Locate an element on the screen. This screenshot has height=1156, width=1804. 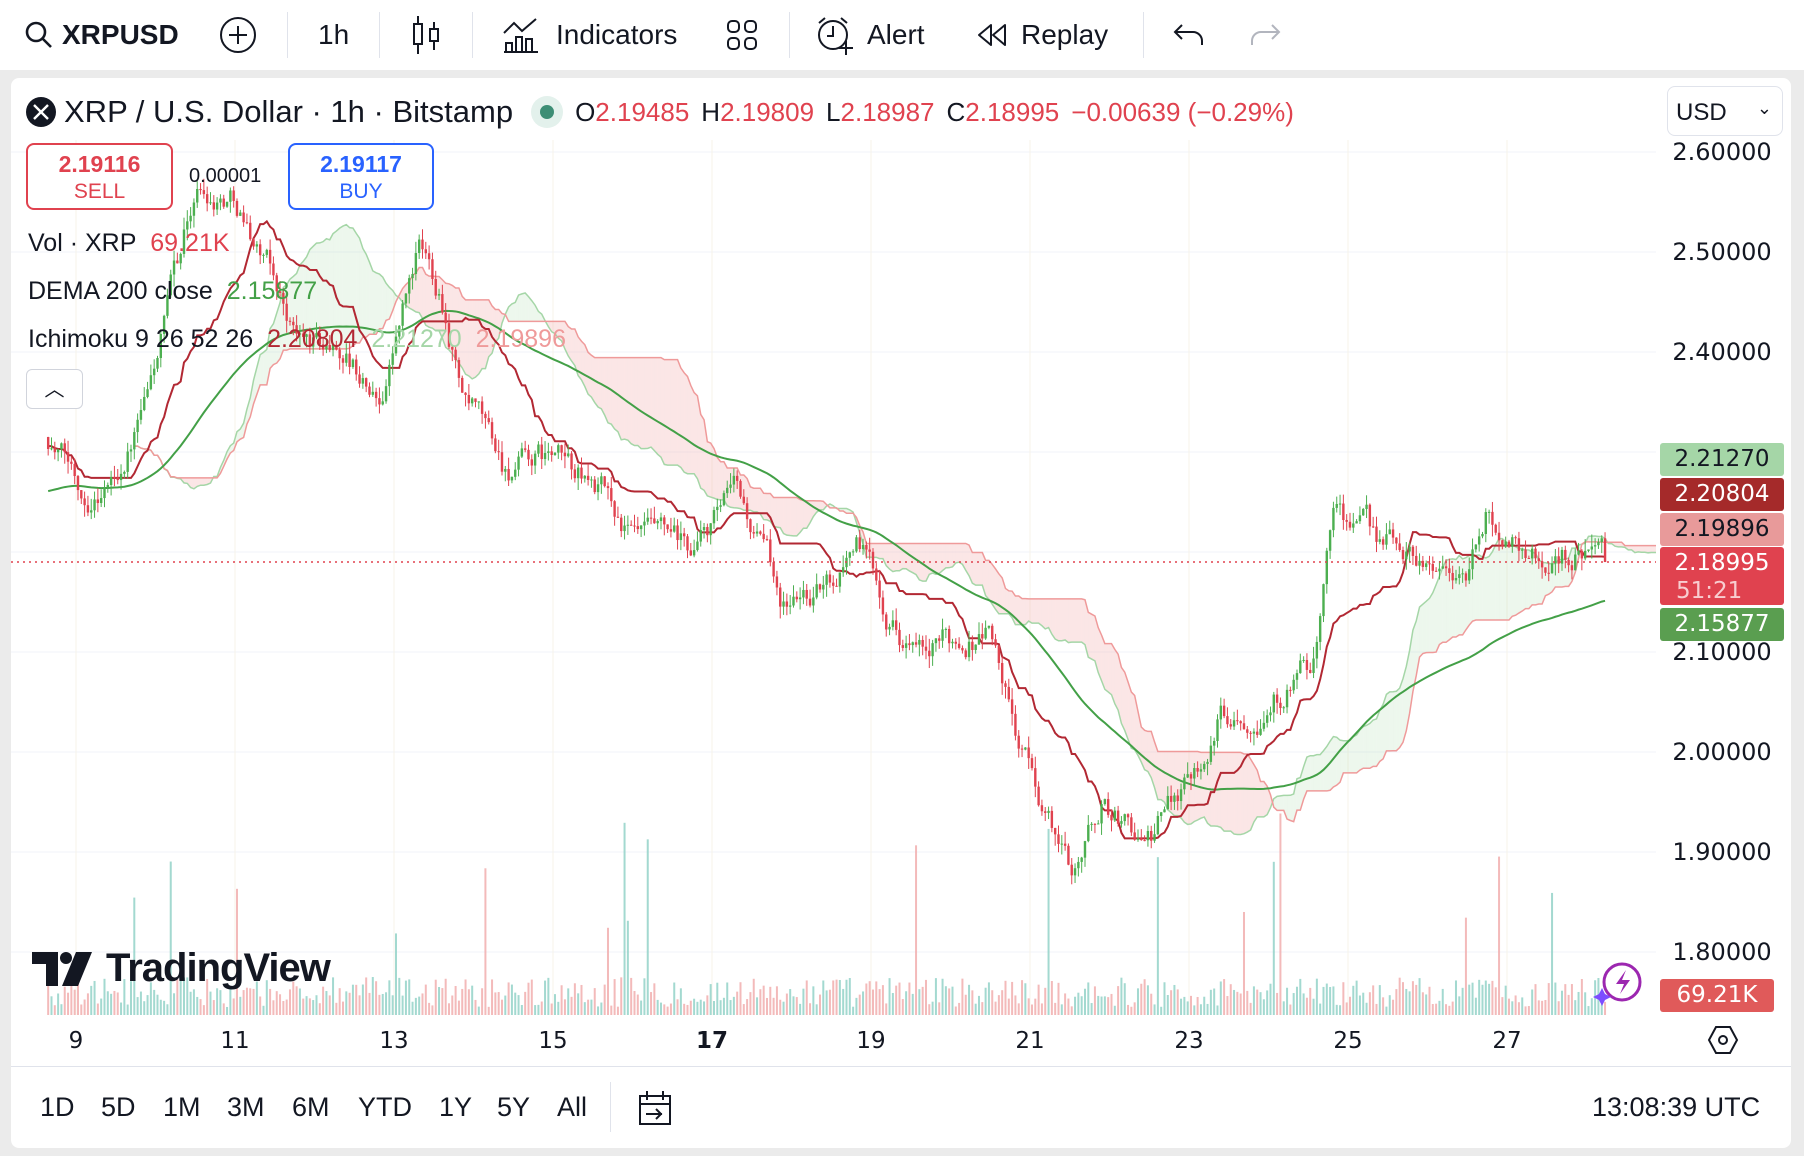
legend-dema: DEMA 200 close 2.15877 is located at coordinates (173, 291).